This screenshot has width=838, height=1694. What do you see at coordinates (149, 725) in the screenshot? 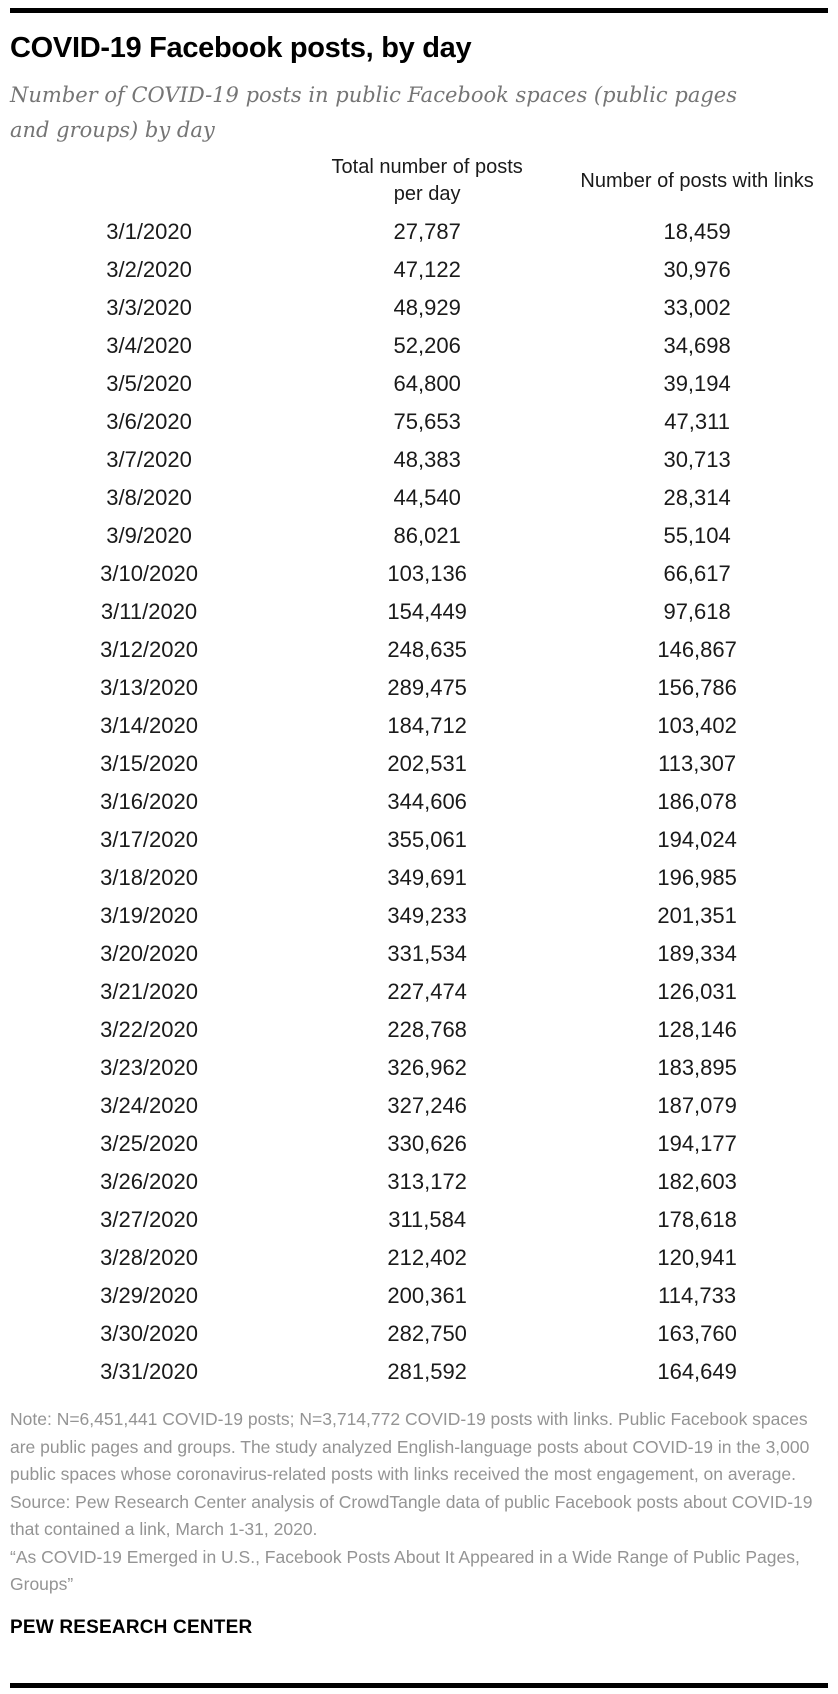
I see `date-cell: 3/14/2020` at bounding box center [149, 725].